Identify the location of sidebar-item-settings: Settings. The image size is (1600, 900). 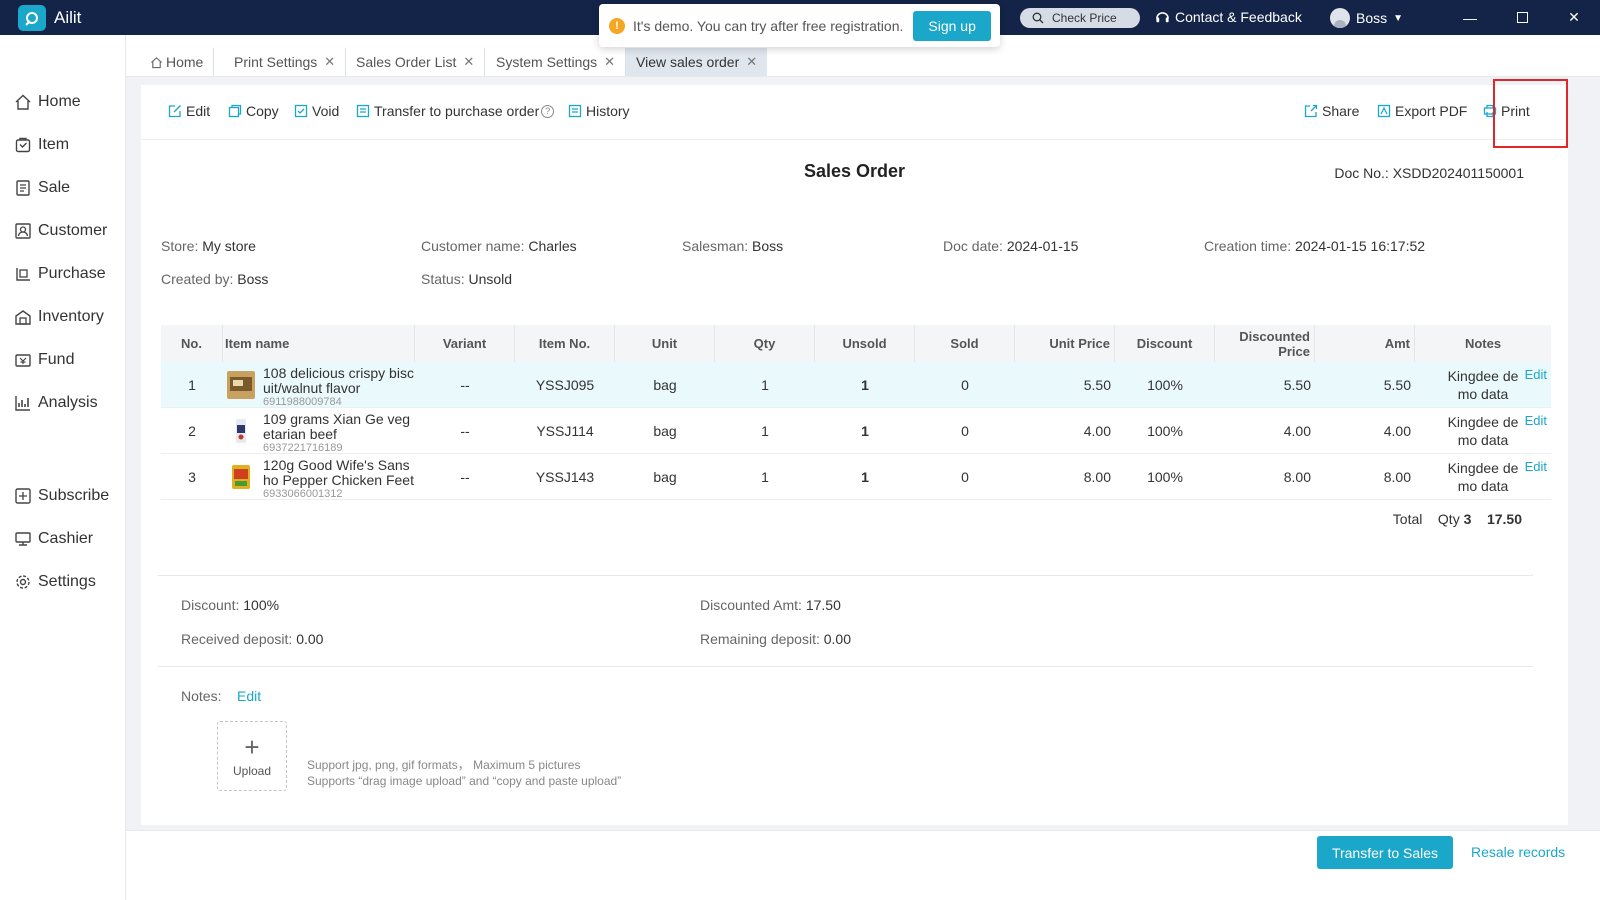
(55, 582).